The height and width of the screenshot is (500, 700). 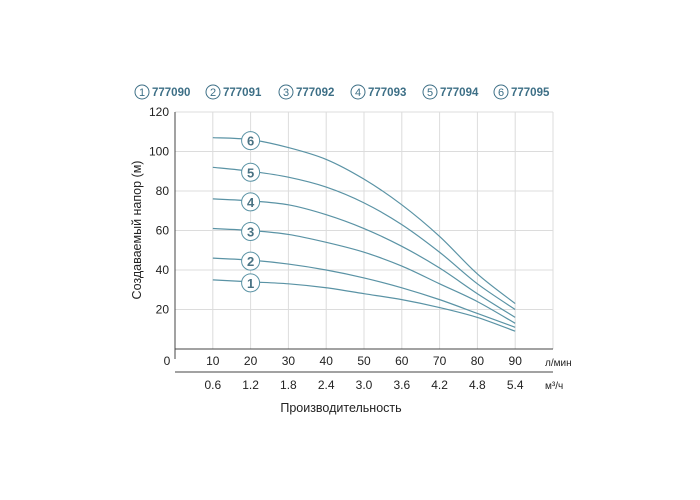 What do you see at coordinates (251, 361) in the screenshot?
I see `x-tick-label-primary: 20` at bounding box center [251, 361].